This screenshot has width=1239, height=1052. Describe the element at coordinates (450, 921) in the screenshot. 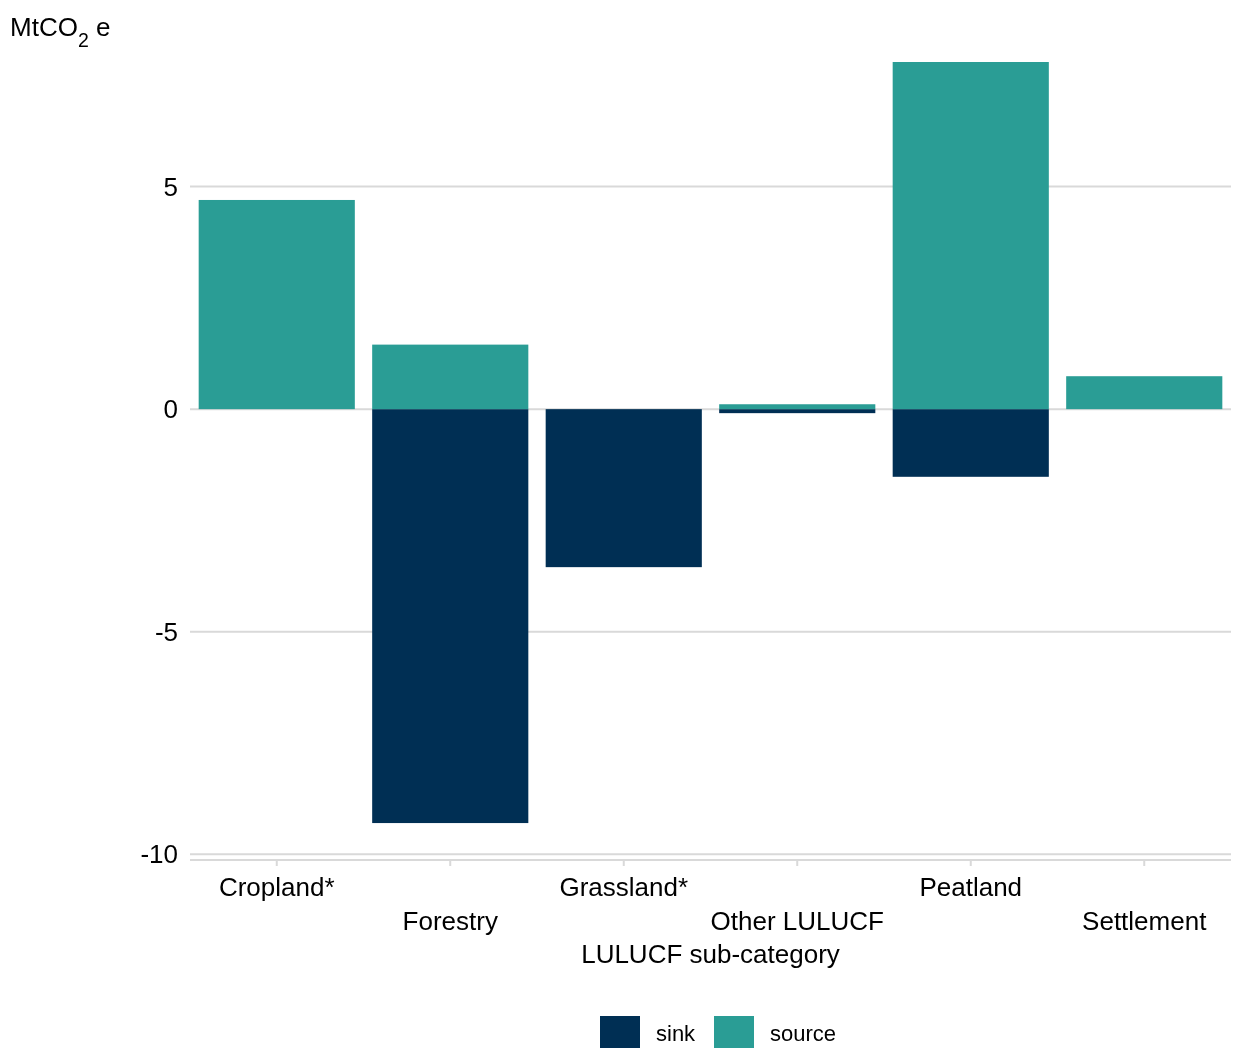

I see `x-tick-label: Forestry` at that location.